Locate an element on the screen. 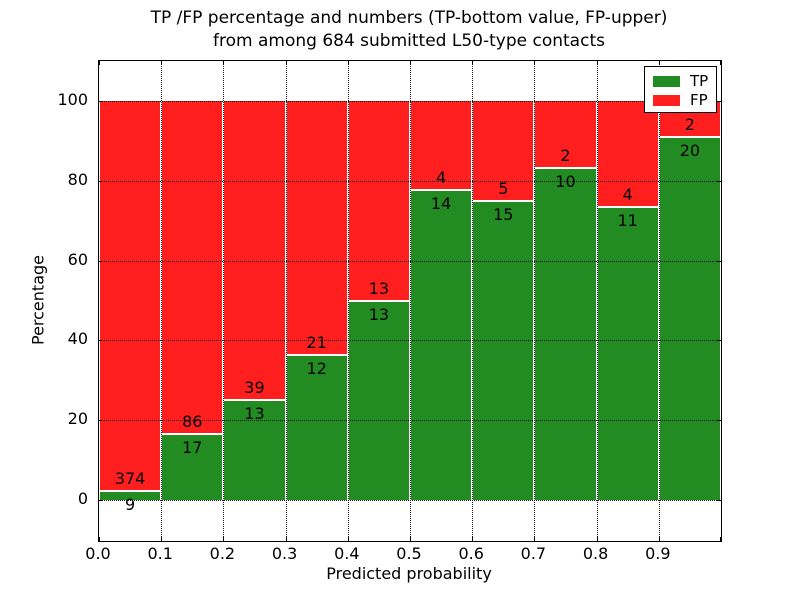 The image size is (800, 600). tp-count-label: 9 is located at coordinates (130, 504).